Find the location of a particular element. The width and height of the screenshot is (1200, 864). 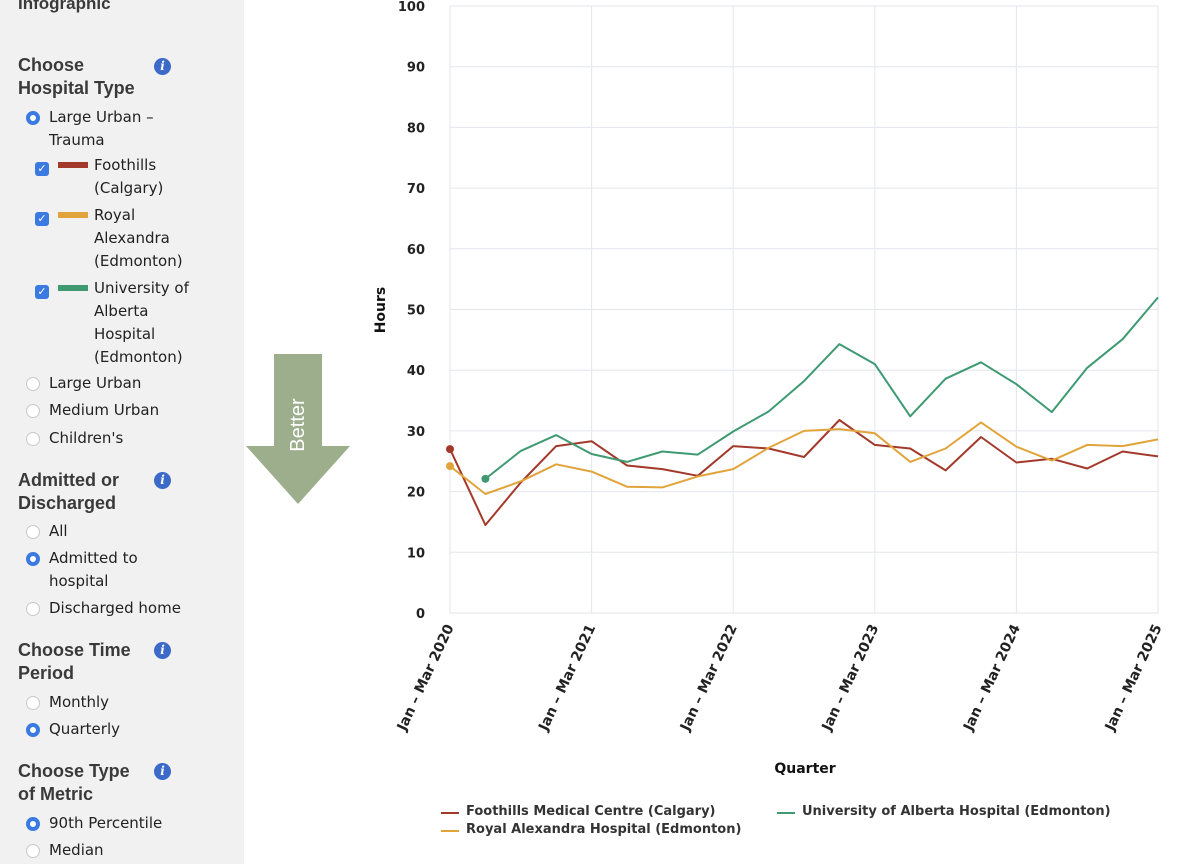

y-axis-title: Hours is located at coordinates (381, 310).